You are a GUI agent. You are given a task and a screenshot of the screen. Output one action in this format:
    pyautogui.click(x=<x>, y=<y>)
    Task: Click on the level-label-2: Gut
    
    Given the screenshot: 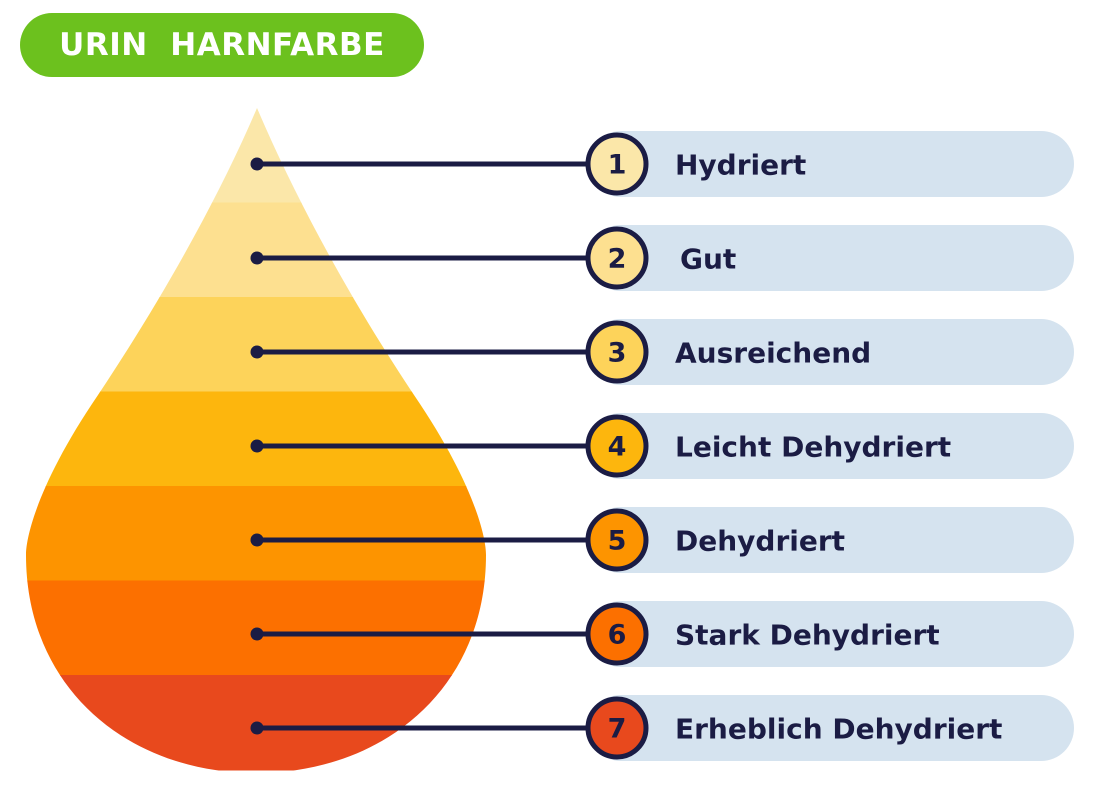 What is the action you would take?
    pyautogui.click(x=708, y=259)
    